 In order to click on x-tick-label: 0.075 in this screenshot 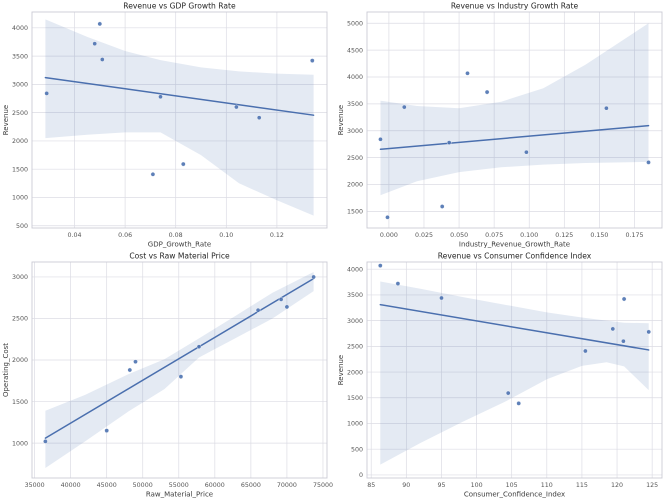, I will do `click(494, 235)`.